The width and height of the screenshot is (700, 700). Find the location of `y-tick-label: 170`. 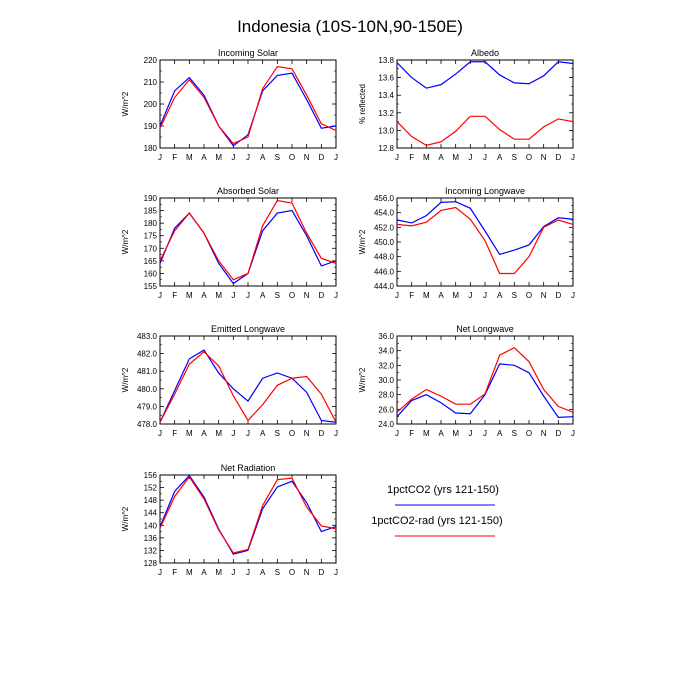

y-tick-label: 170 is located at coordinates (151, 248).